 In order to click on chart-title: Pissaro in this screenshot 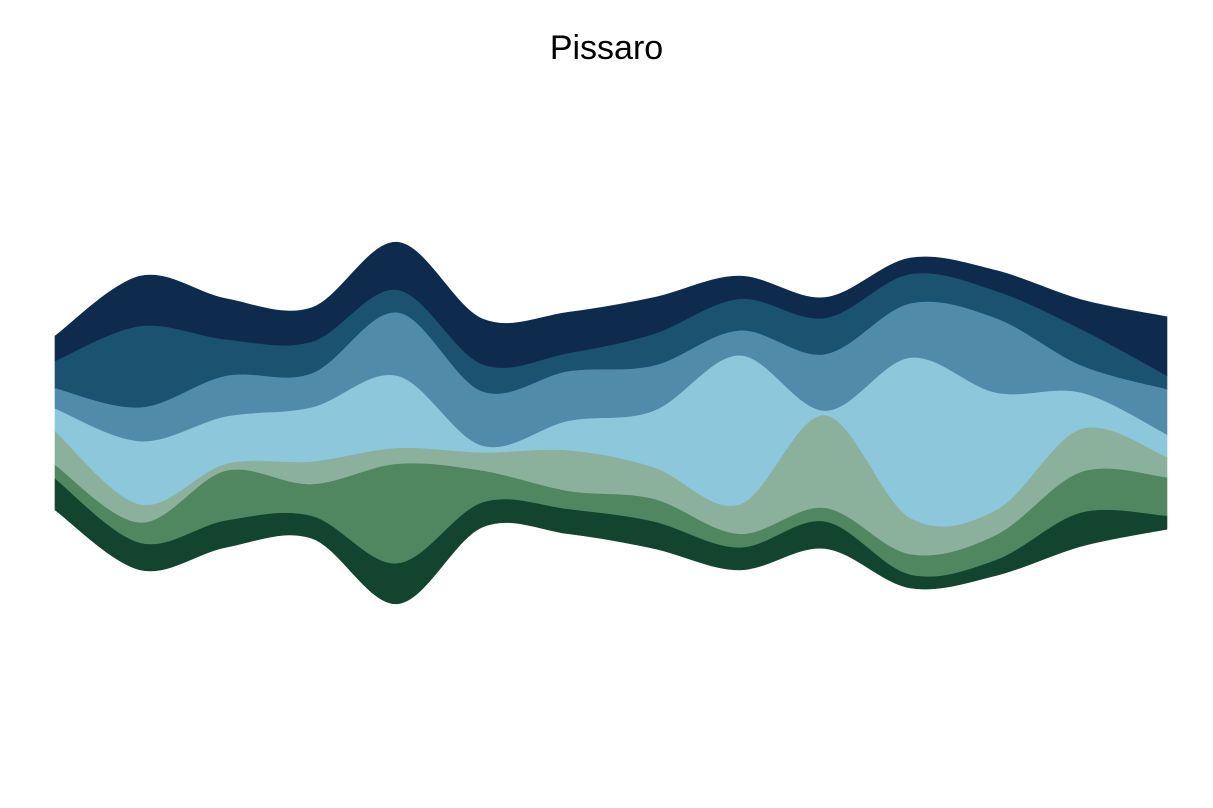, I will do `click(606, 48)`.